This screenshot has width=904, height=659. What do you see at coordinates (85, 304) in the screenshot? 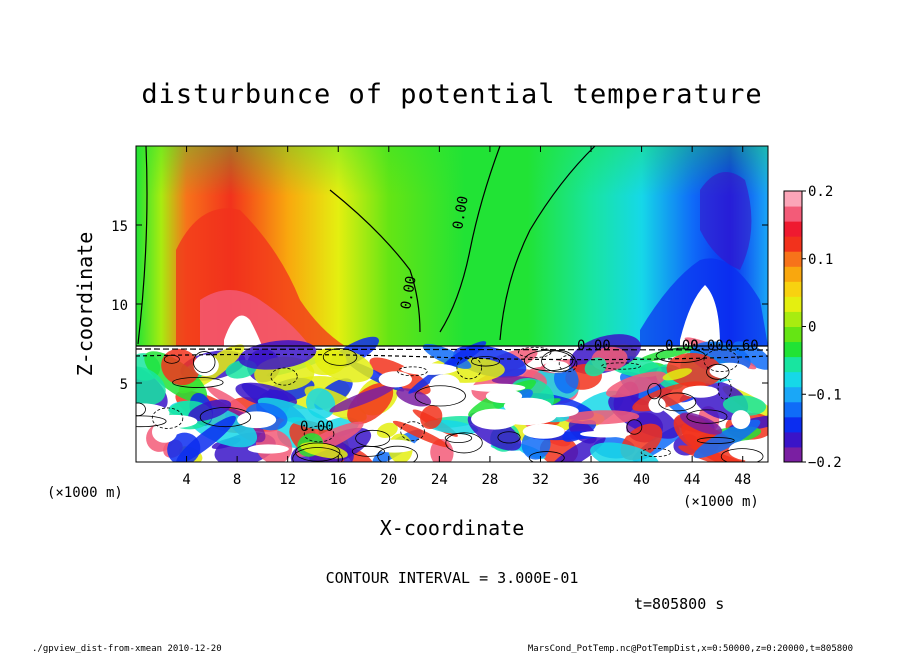
I see `y-axis-label: Z-coordinate` at bounding box center [85, 304].